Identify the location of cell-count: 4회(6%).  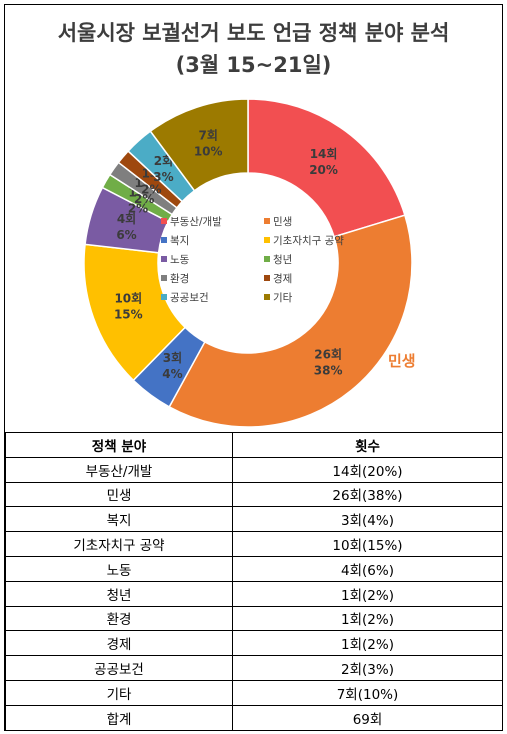
(367, 568).